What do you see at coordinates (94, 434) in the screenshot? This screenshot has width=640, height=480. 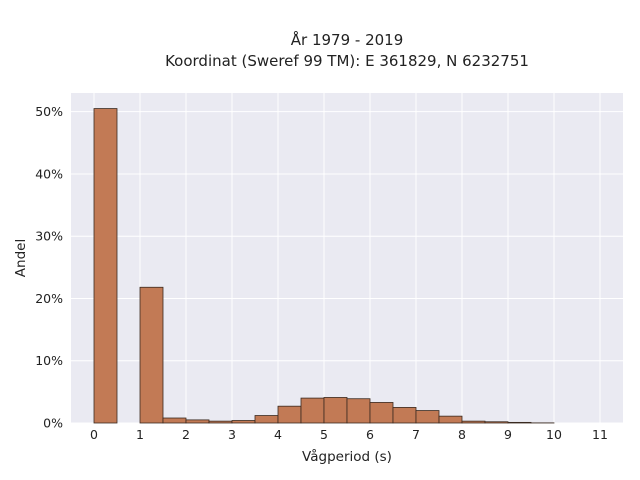 I see `x-tick-label: 0` at bounding box center [94, 434].